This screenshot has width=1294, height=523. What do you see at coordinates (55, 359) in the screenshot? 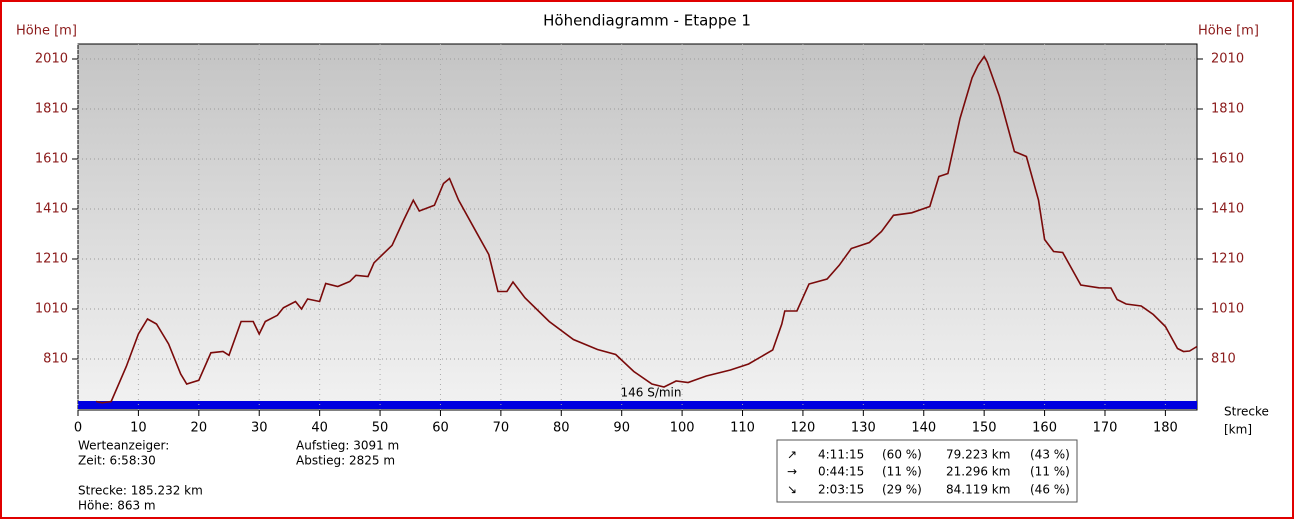
I see `y-tick-label: 810` at bounding box center [55, 359].